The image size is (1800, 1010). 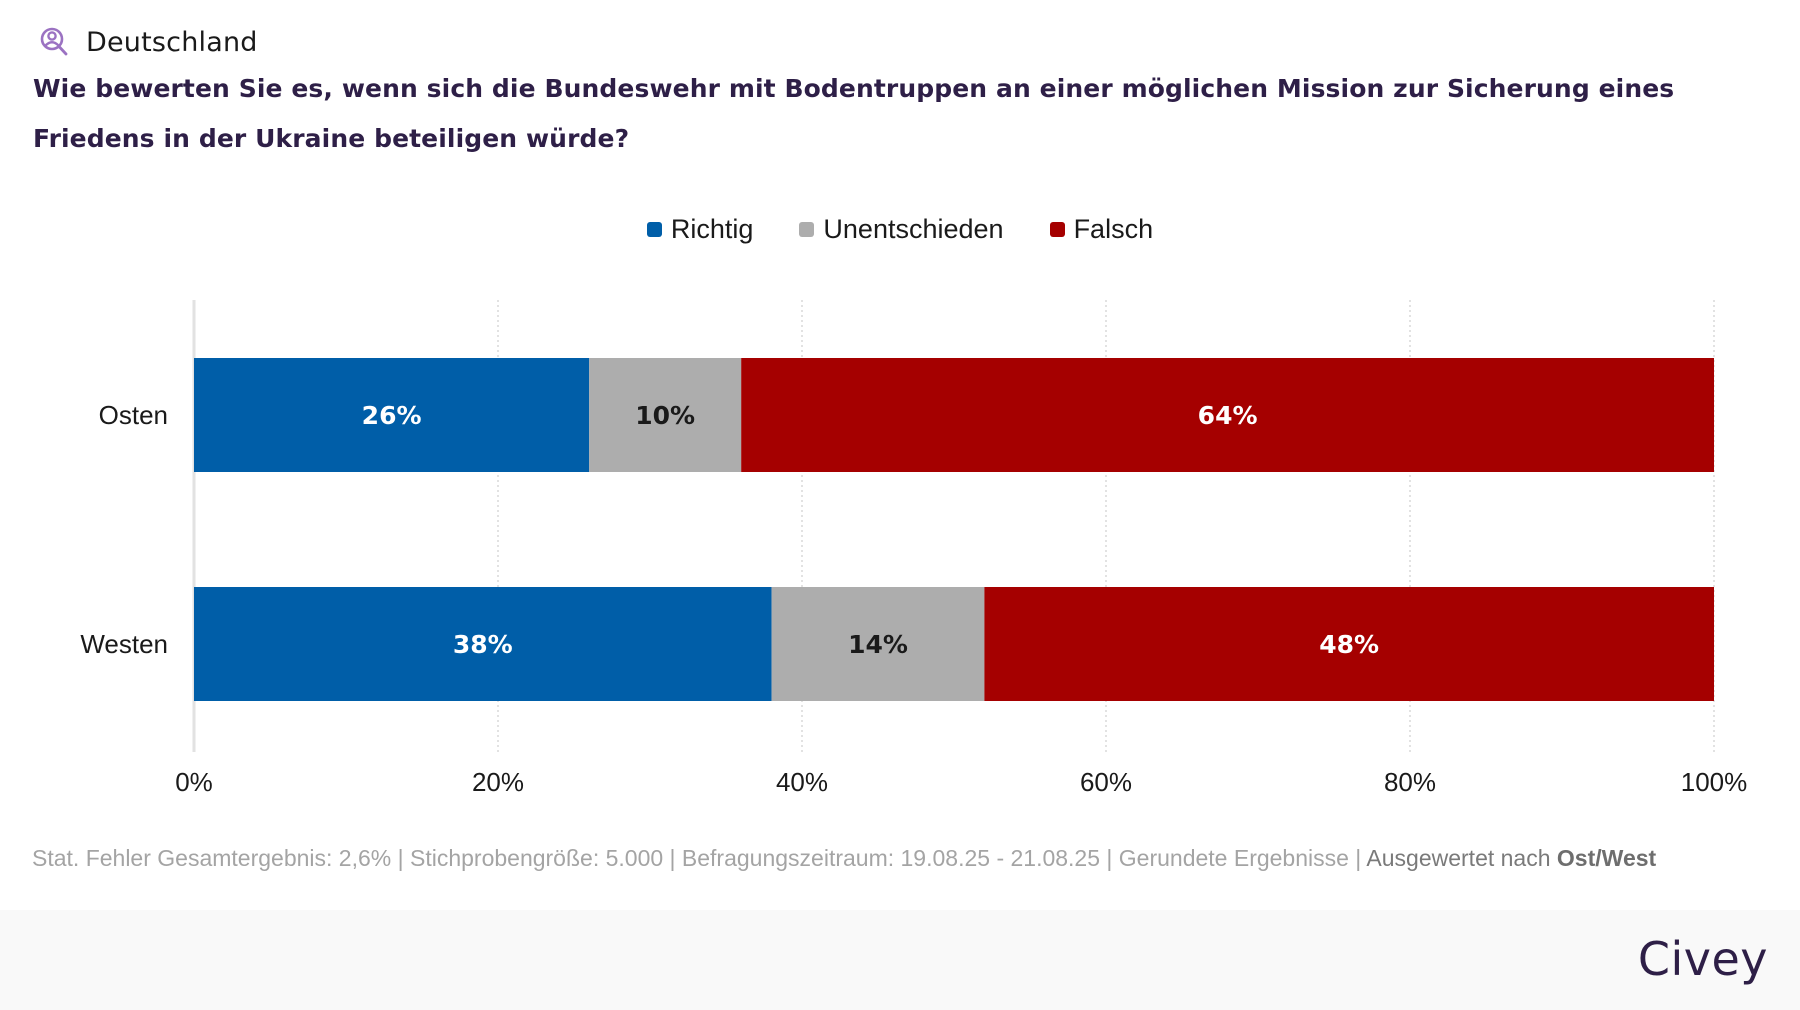 I want to click on x-tick-label: 60%, so click(x=1106, y=782).